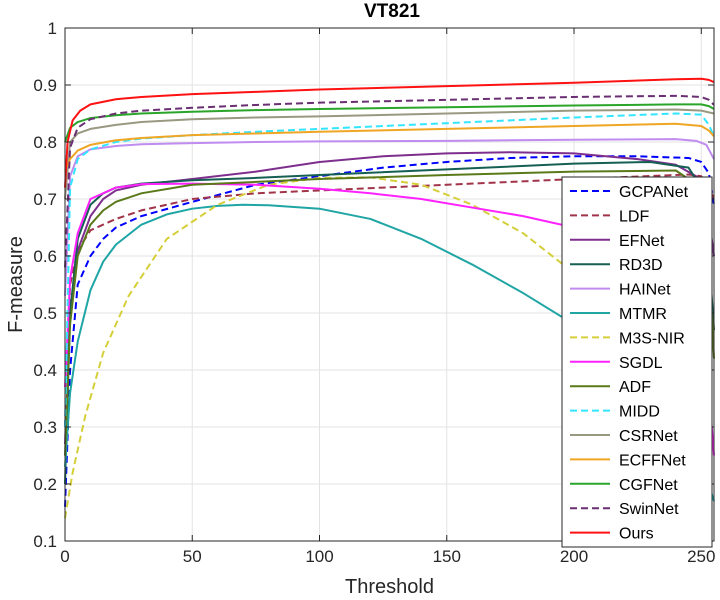  Describe the element at coordinates (45, 313) in the screenshot. I see `y-tick-label: 0.5` at that location.